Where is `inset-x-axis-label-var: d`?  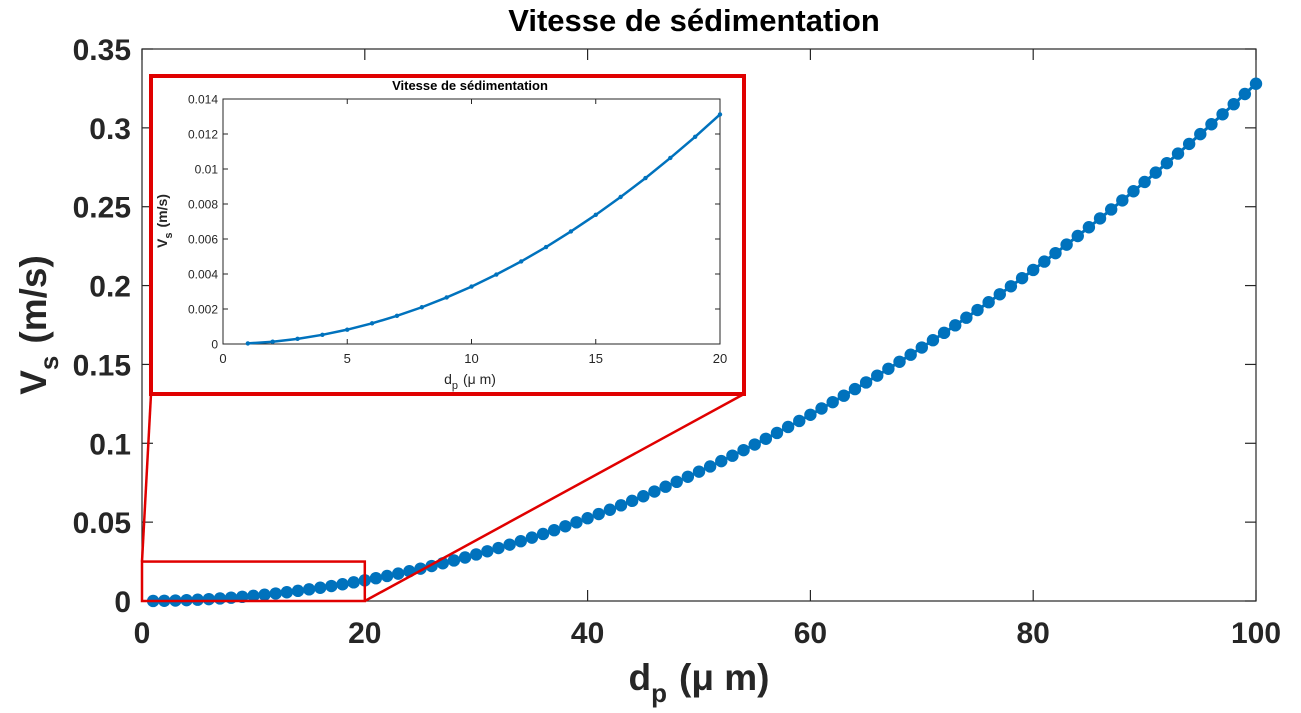 inset-x-axis-label-var: d is located at coordinates (448, 379).